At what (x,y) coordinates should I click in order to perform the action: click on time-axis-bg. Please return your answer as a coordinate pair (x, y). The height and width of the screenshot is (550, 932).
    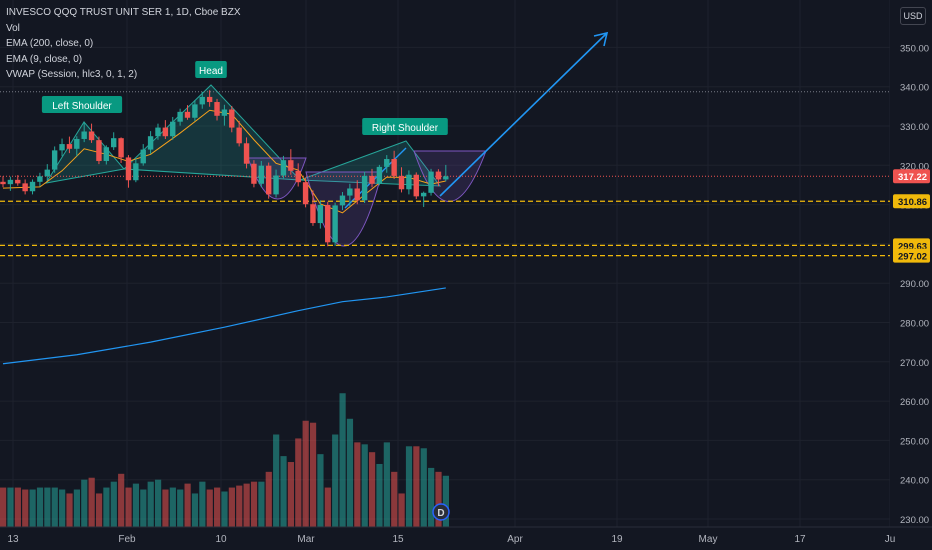
    Looking at the image, I should click on (466, 538).